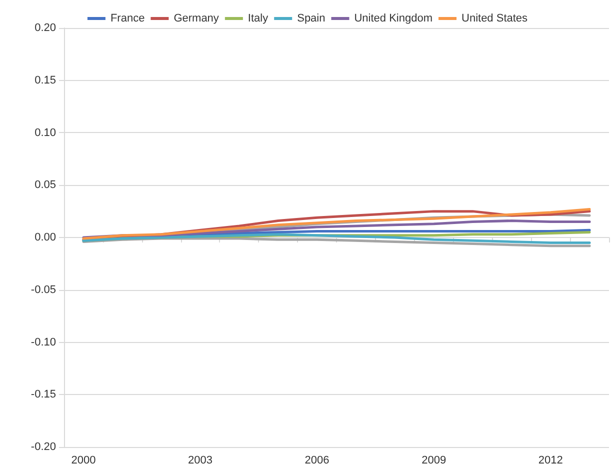 The width and height of the screenshot is (615, 475). What do you see at coordinates (434, 460) in the screenshot?
I see `x-tick-label: 2009` at bounding box center [434, 460].